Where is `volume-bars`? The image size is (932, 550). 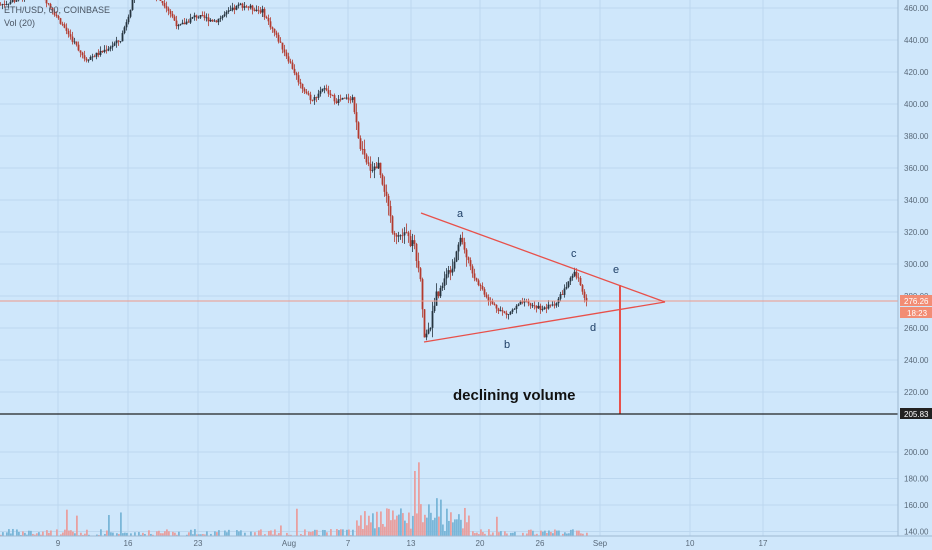 volume-bars is located at coordinates (294, 499).